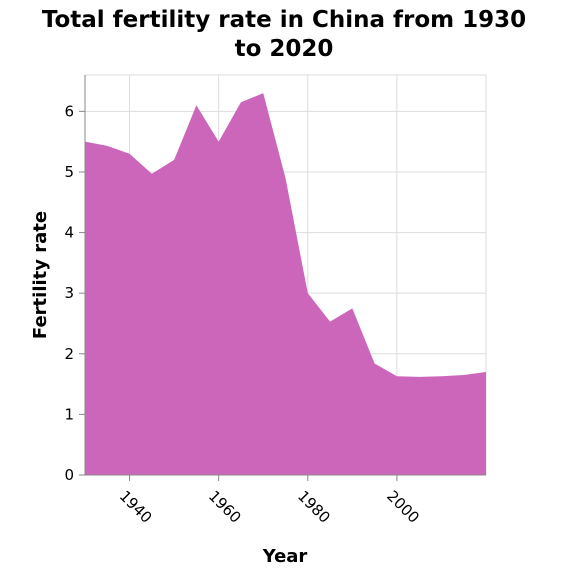 The image size is (568, 578). I want to click on y-tick-label: 2, so click(69, 354).